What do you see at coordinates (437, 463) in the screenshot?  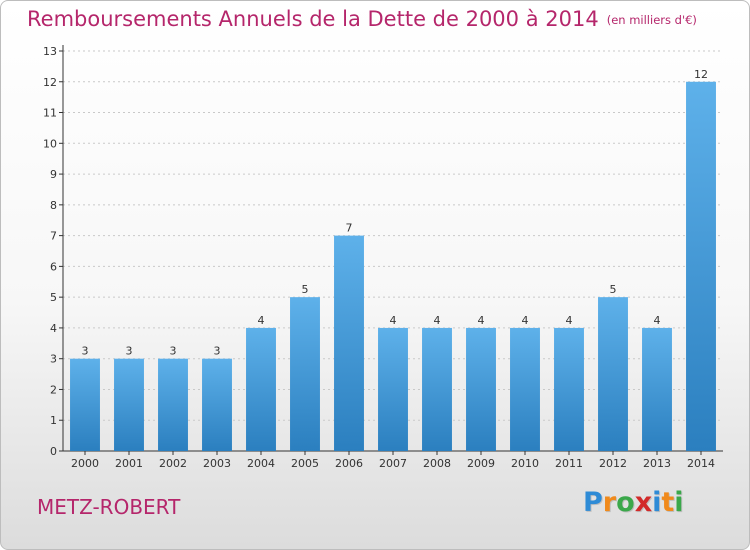 I see `x-tick-label: 2008` at bounding box center [437, 463].